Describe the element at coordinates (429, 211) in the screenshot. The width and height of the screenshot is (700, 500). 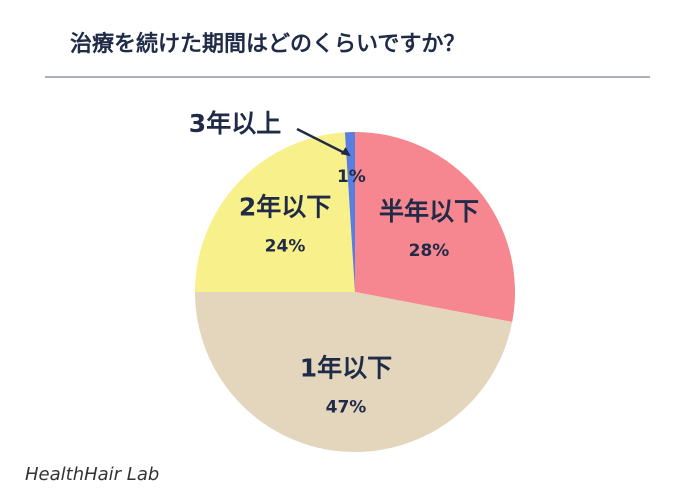
I see `slice-label: 半年以下` at that location.